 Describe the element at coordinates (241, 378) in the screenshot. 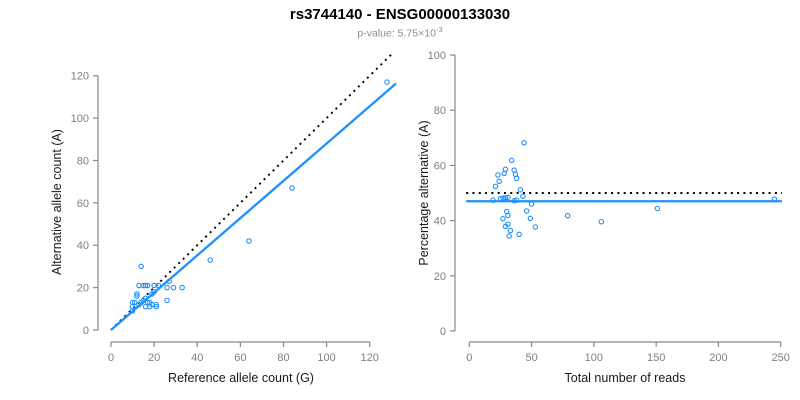

I see `left-x-axis-title: Reference allele count (G)` at that location.